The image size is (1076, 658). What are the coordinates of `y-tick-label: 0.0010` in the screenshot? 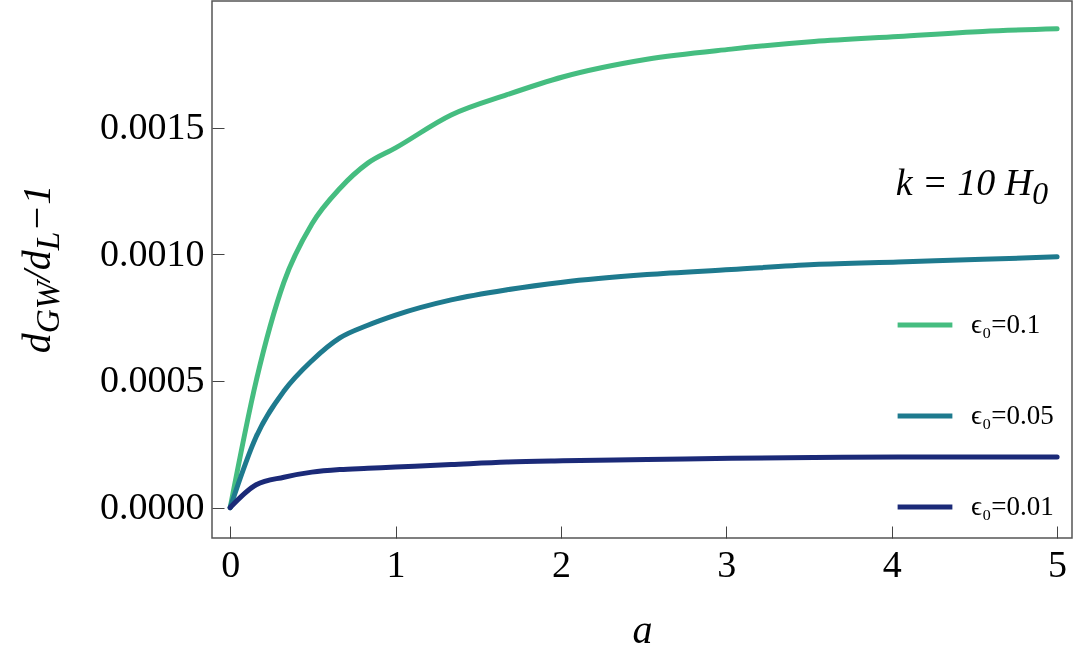 It's located at (152, 252).